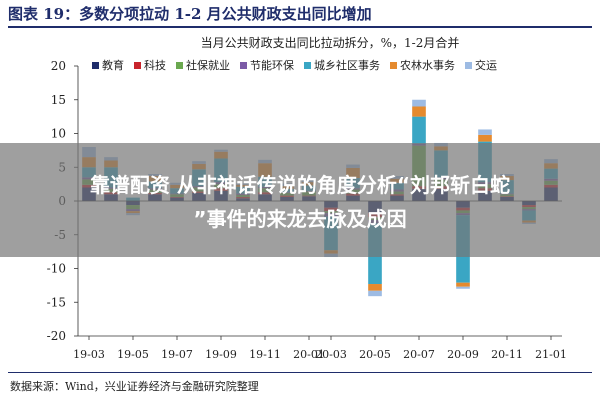  What do you see at coordinates (347, 65) in the screenshot?
I see `legend-label-4: 城乡社区事务` at bounding box center [347, 65].